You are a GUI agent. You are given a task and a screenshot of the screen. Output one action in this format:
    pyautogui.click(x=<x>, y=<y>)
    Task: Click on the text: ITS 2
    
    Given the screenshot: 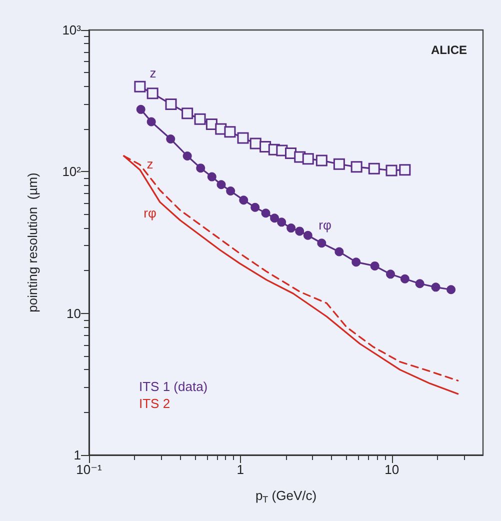 What is the action you would take?
    pyautogui.click(x=154, y=403)
    